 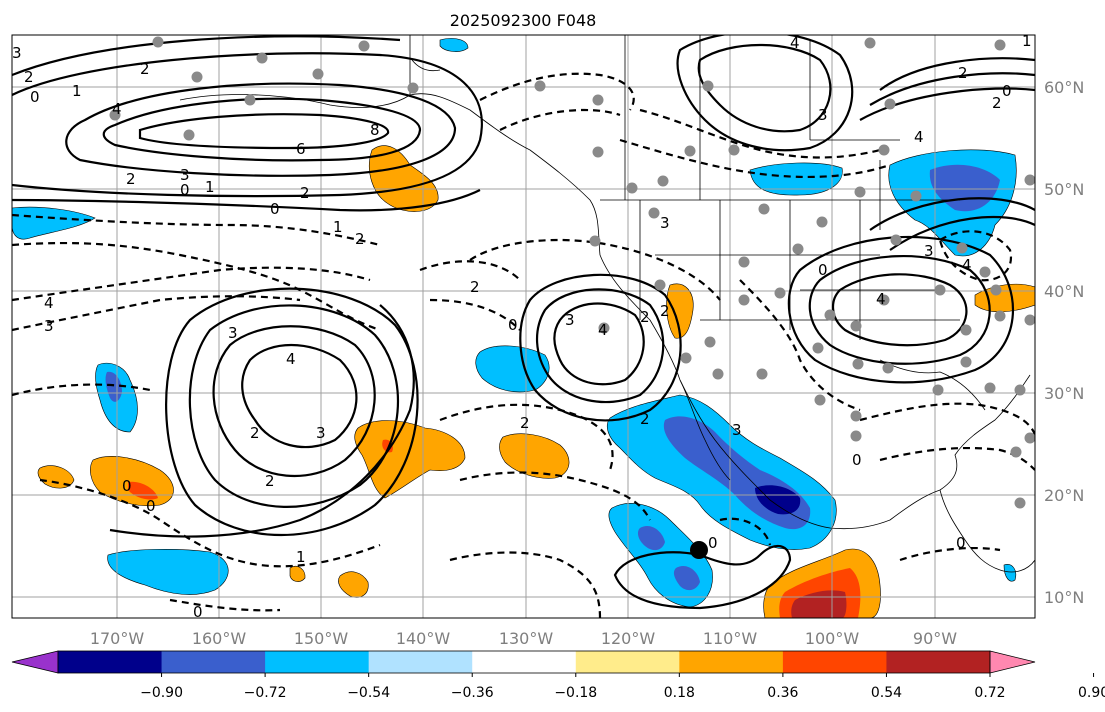 What do you see at coordinates (1064, 291) in the screenshot?
I see `lat-label: 40°N` at bounding box center [1064, 291].